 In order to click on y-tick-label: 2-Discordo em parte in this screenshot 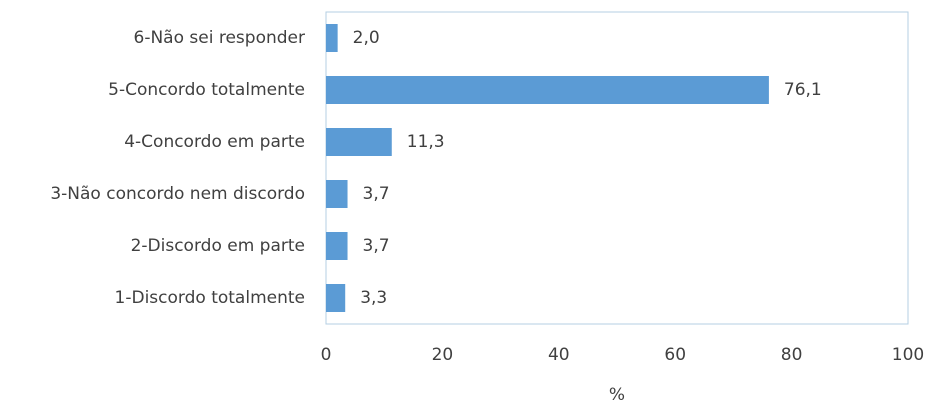, I will do `click(218, 246)`.